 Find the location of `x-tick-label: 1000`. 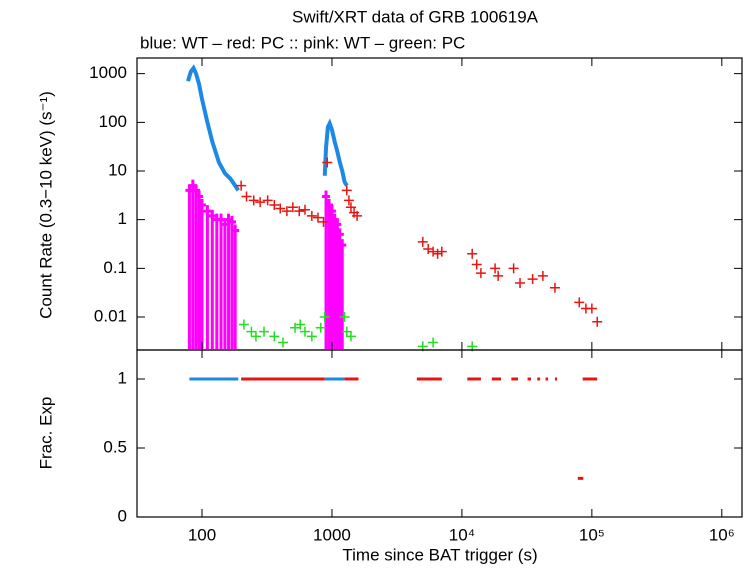

x-tick-label: 1000 is located at coordinates (332, 534).